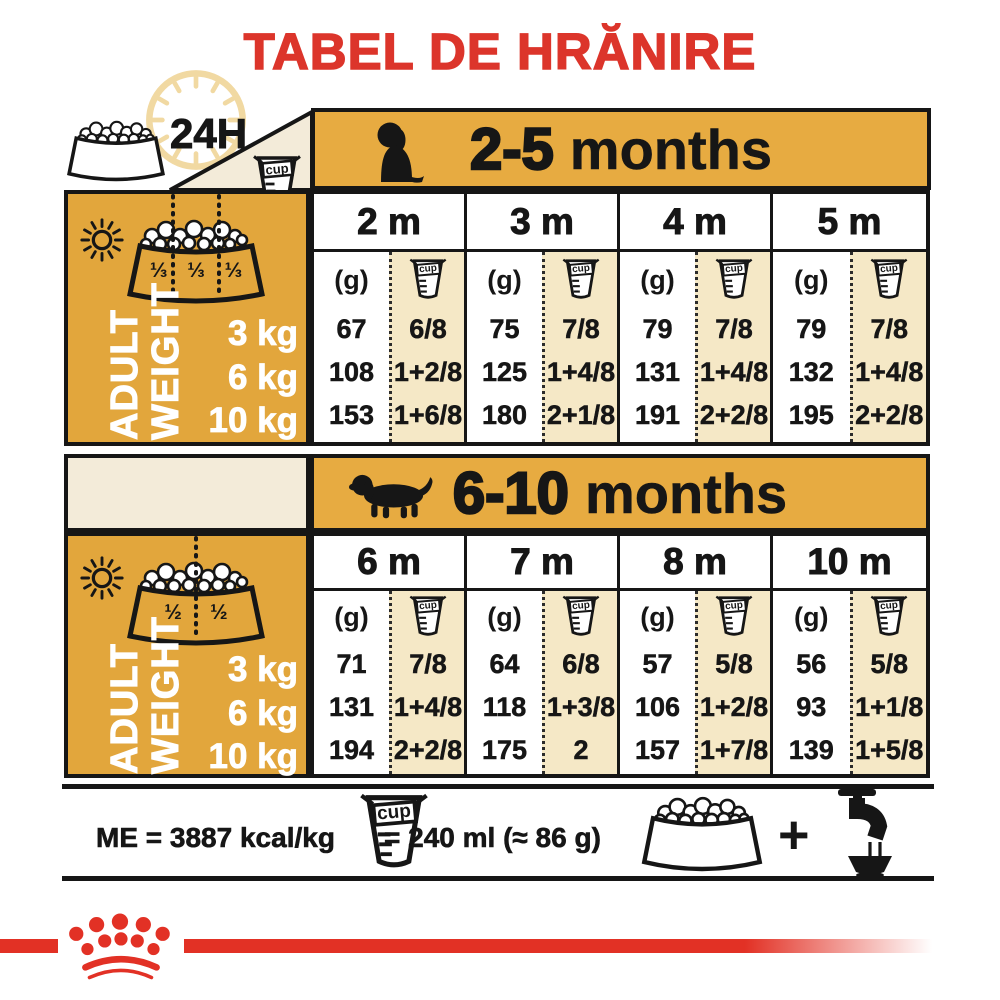 The height and width of the screenshot is (1000, 1000). Describe the element at coordinates (390, 318) in the screenshot. I see `month-column: 2 m (g) 67 108 153 cup 6/8 1+2/8 1+6/8` at that location.